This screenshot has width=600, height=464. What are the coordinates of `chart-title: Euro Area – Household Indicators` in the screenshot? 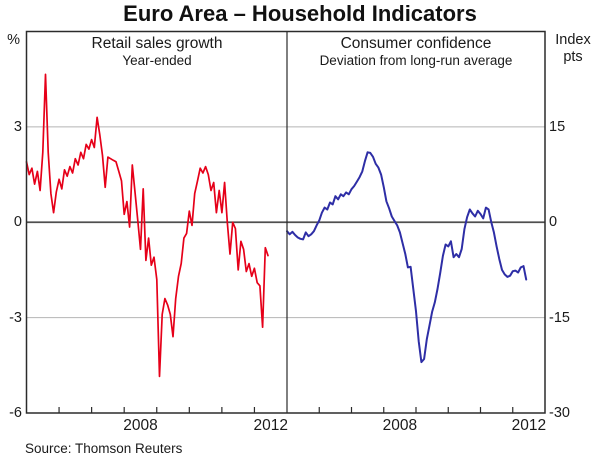 It's located at (300, 13).